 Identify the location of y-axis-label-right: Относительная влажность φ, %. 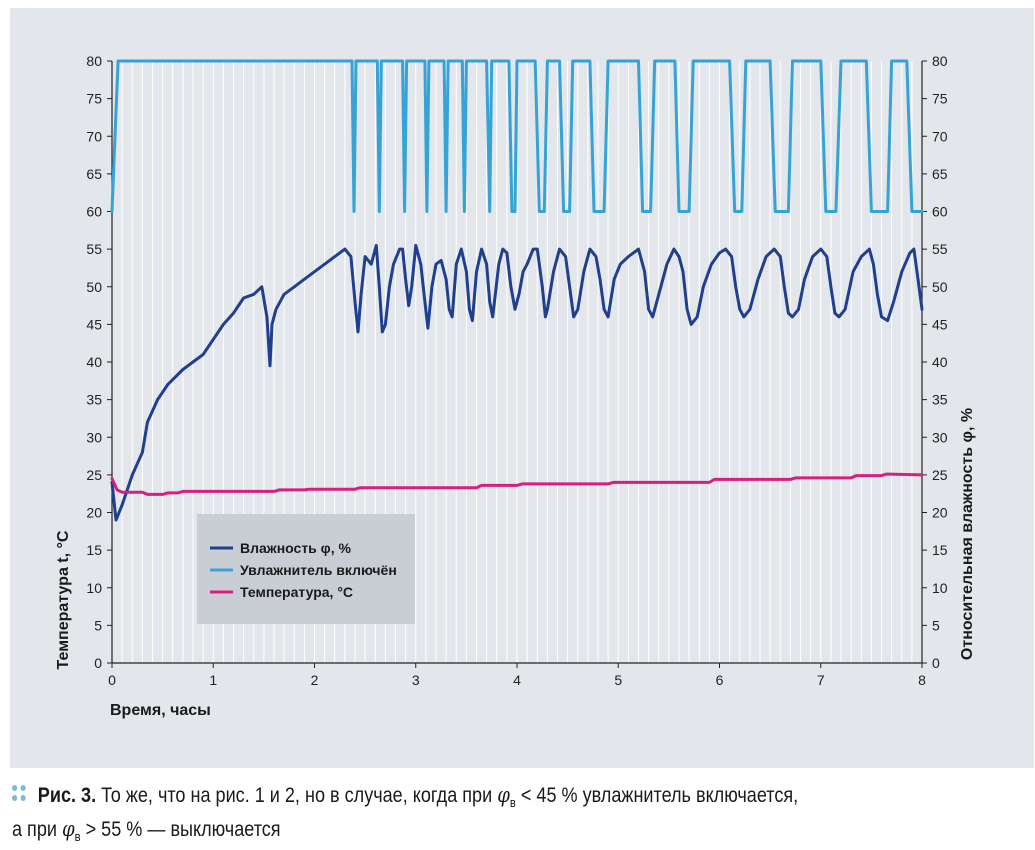
(967, 534).